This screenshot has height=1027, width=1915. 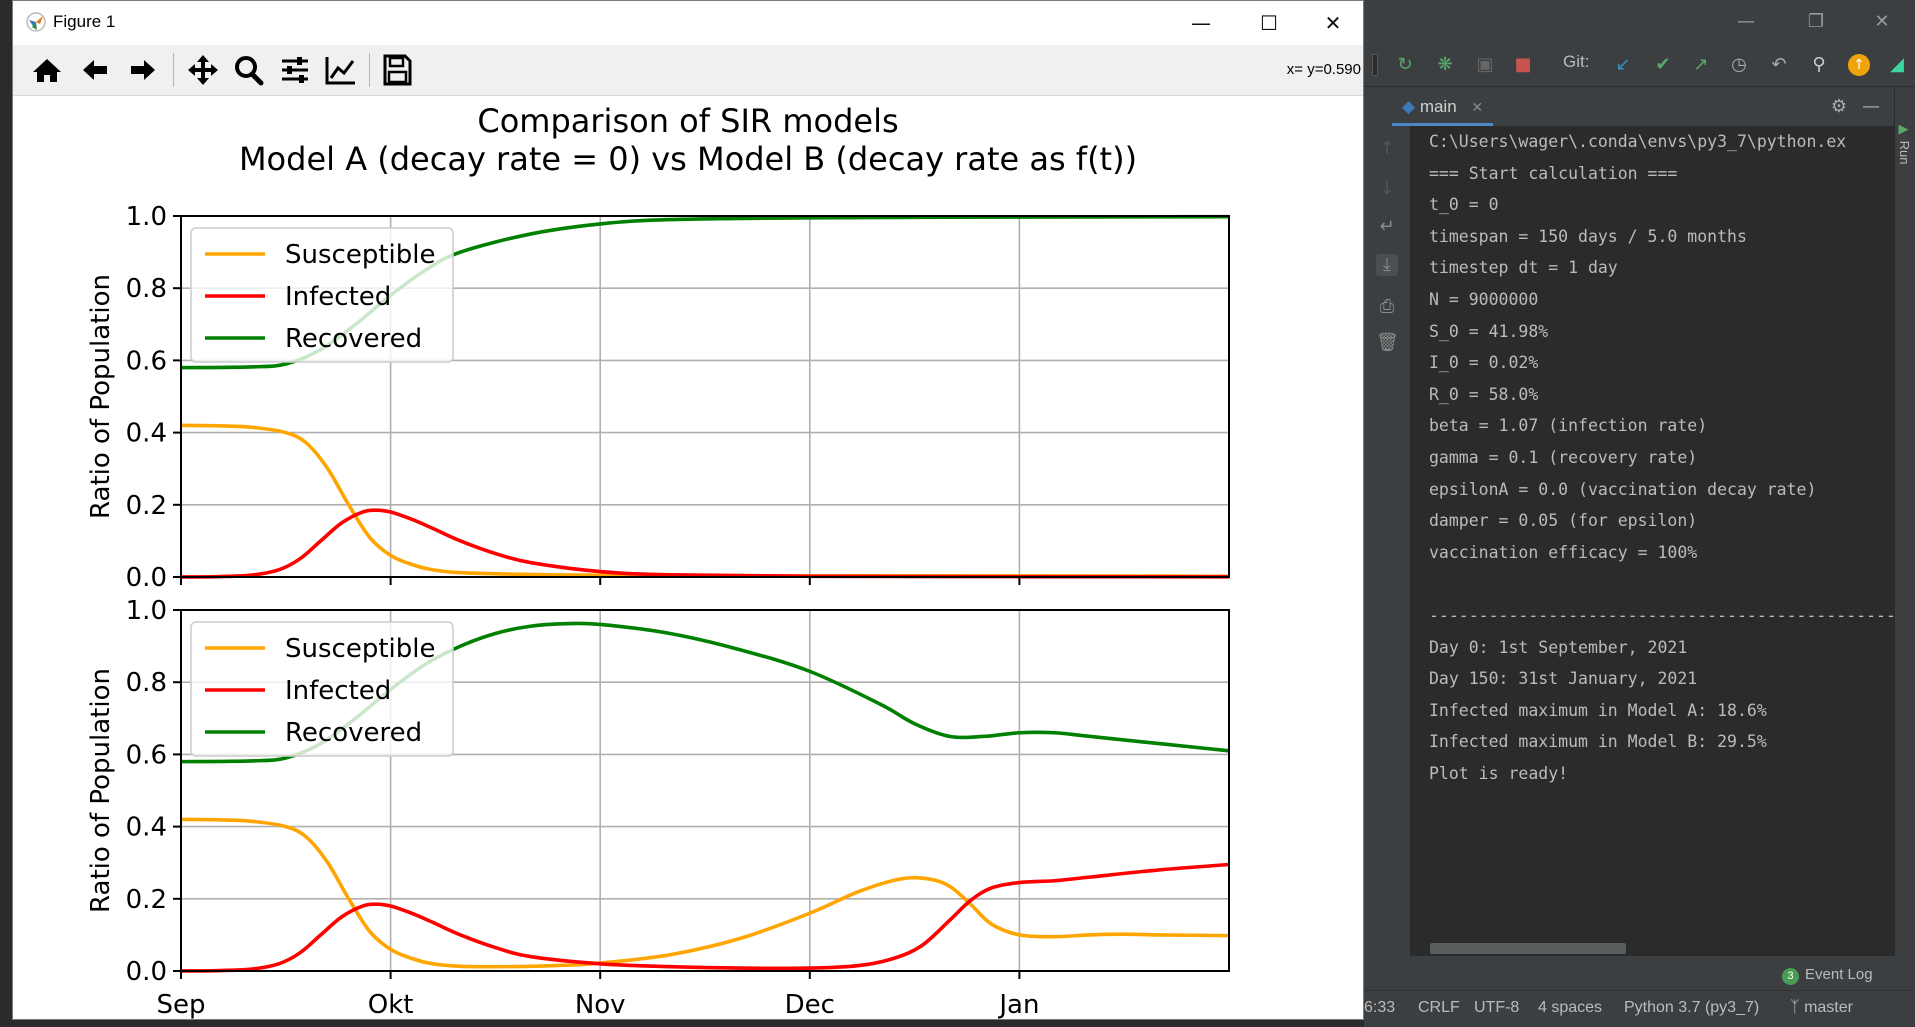 I want to click on coverage-icon: ▣, so click(x=1485, y=64).